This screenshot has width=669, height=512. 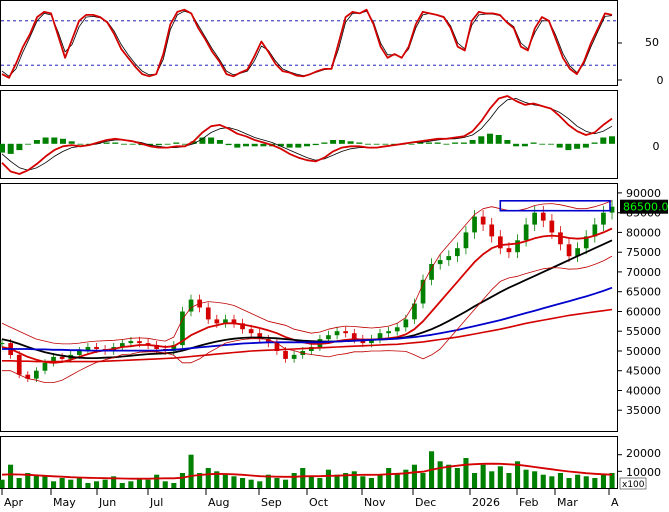 I want to click on last-price-label: 86500.00, so click(x=646, y=207).